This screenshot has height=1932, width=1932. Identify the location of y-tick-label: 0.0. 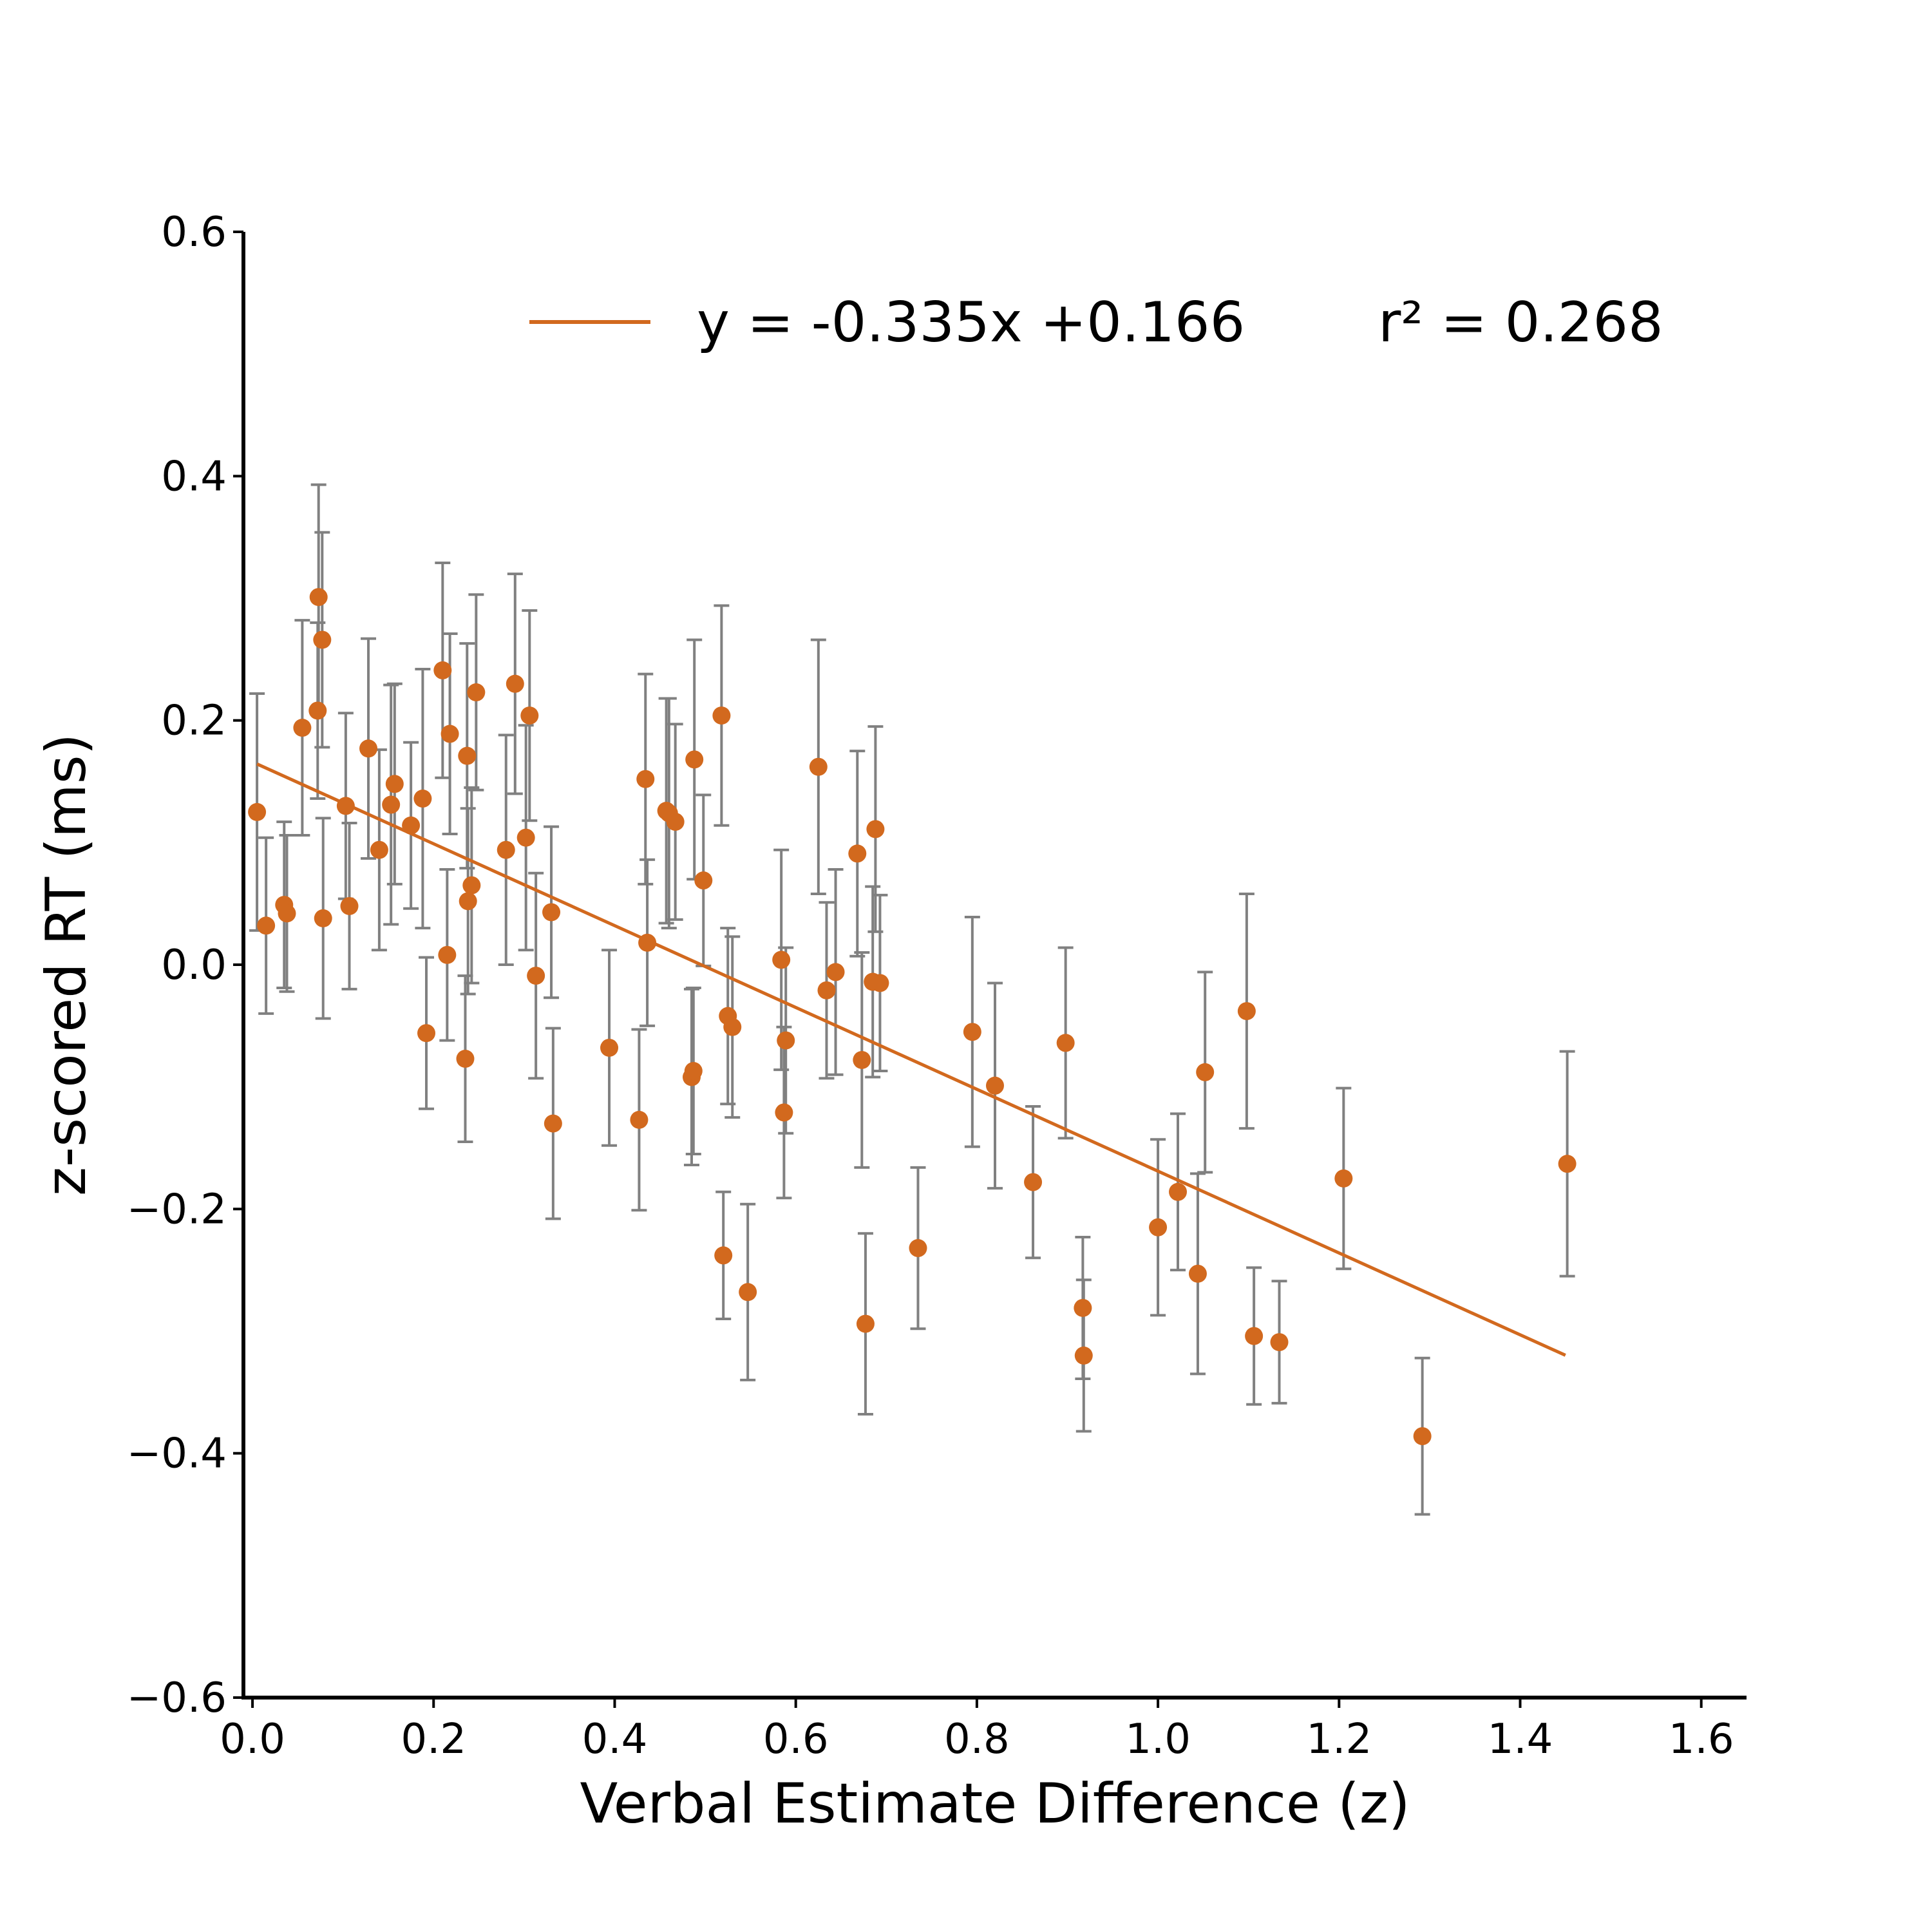
(194, 966).